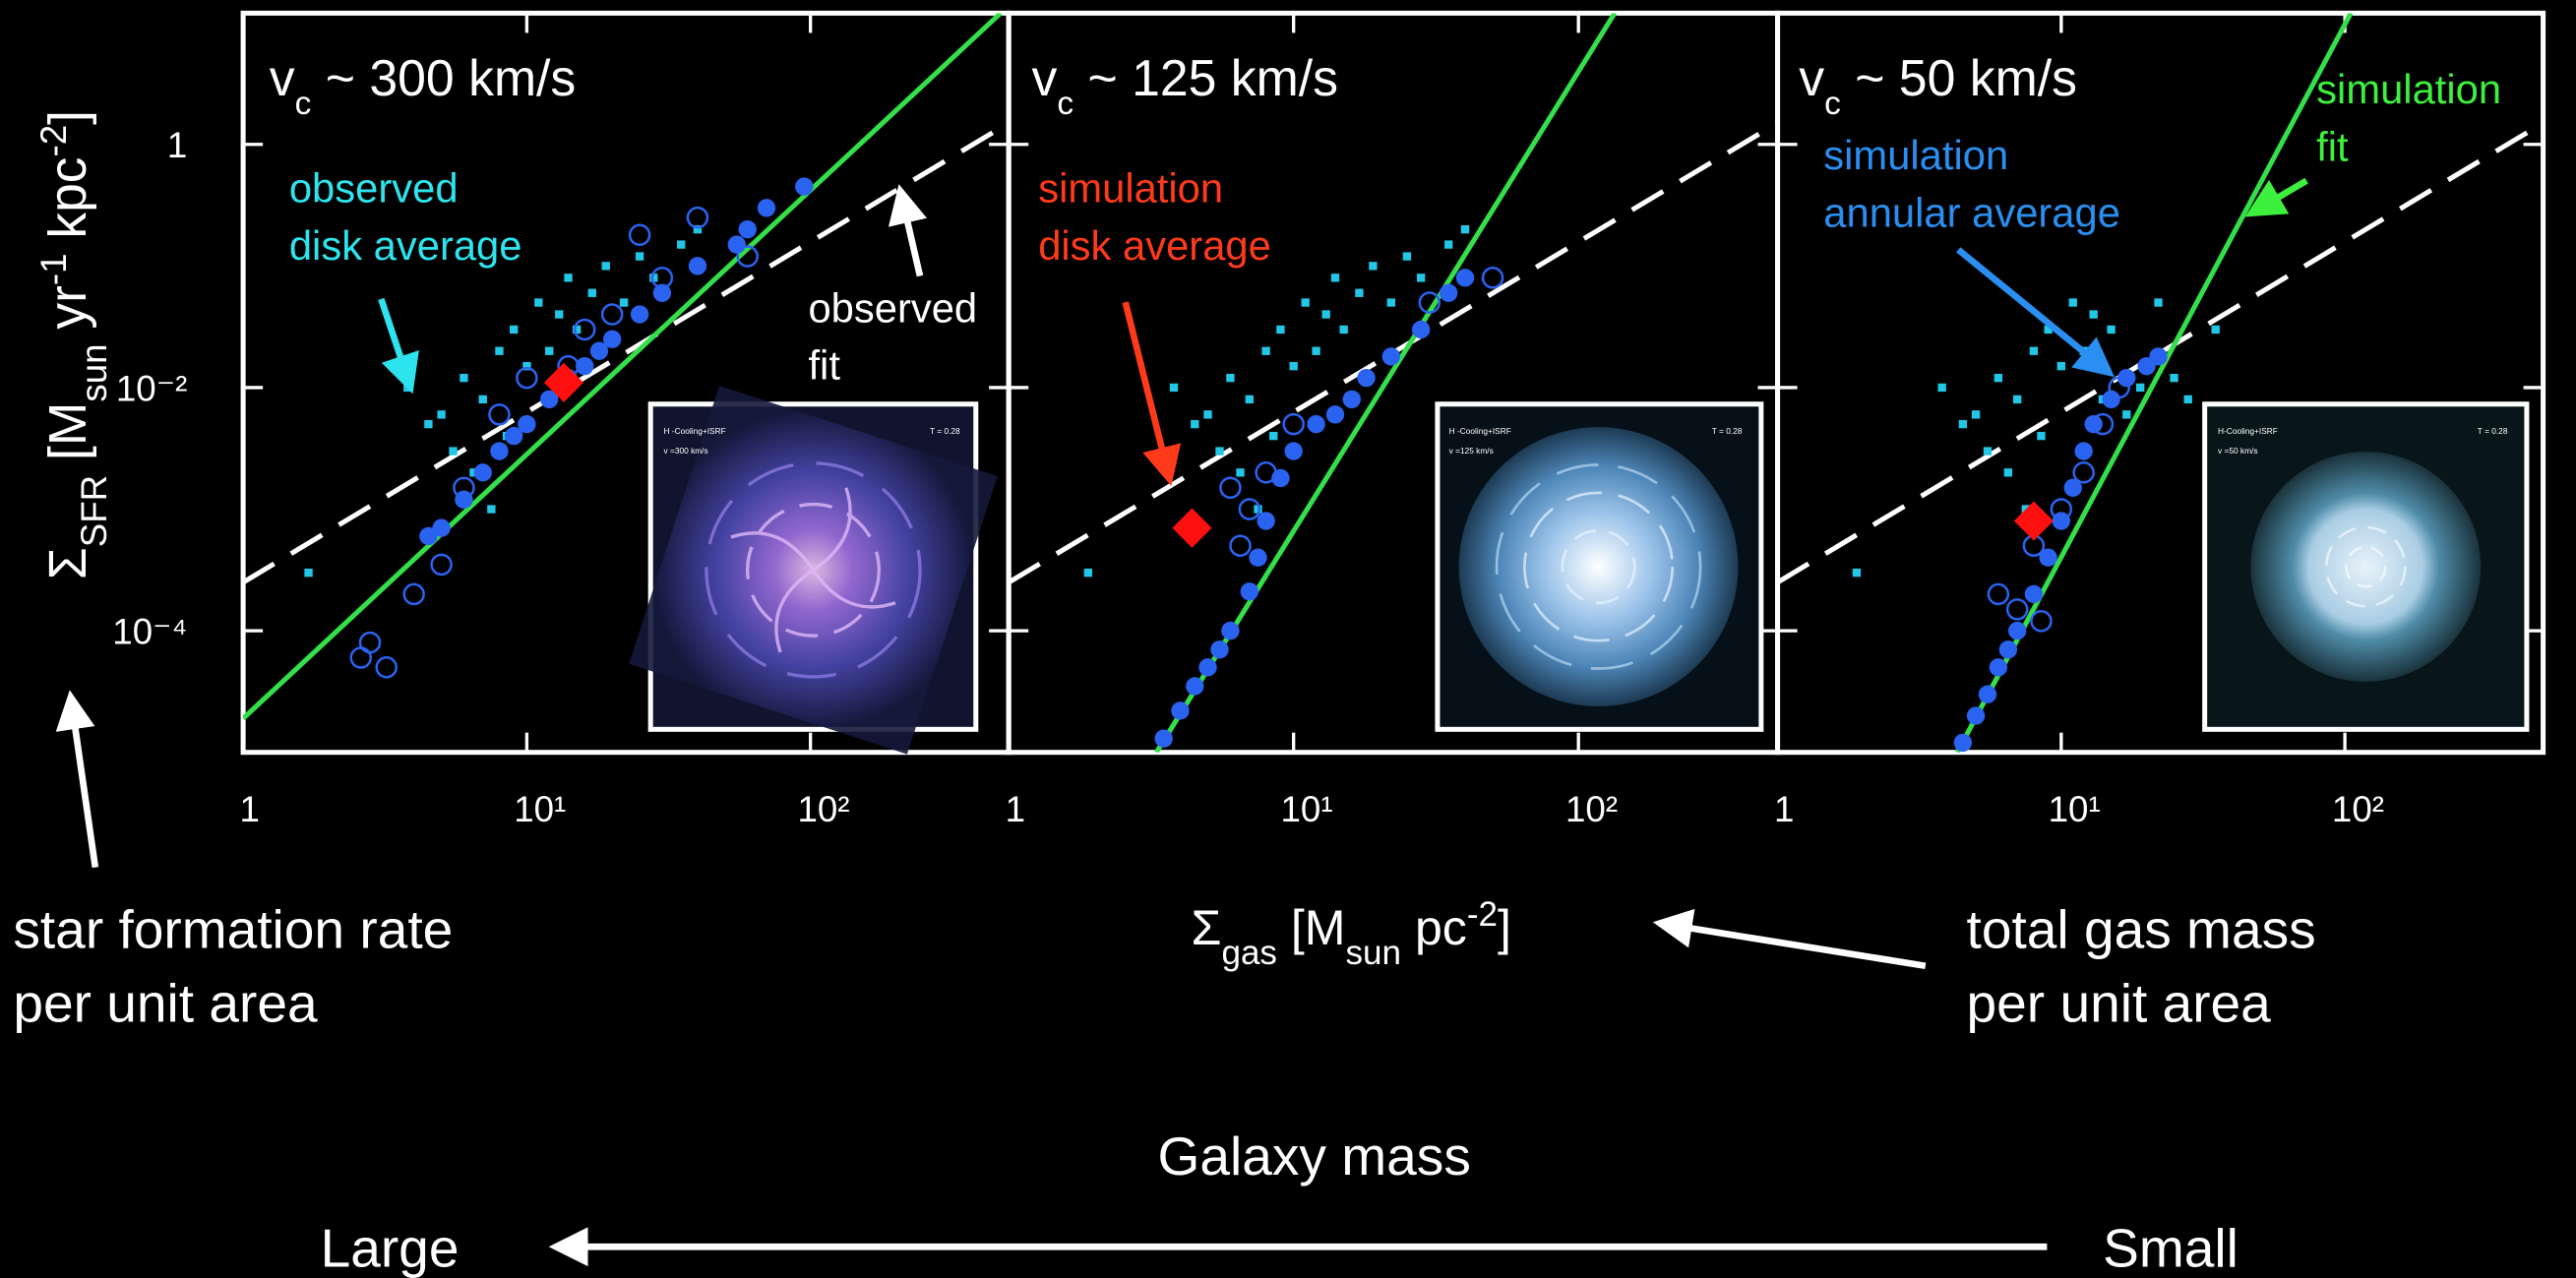 The width and height of the screenshot is (2576, 1278). What do you see at coordinates (2332, 147) in the screenshot?
I see `annotation: fit` at bounding box center [2332, 147].